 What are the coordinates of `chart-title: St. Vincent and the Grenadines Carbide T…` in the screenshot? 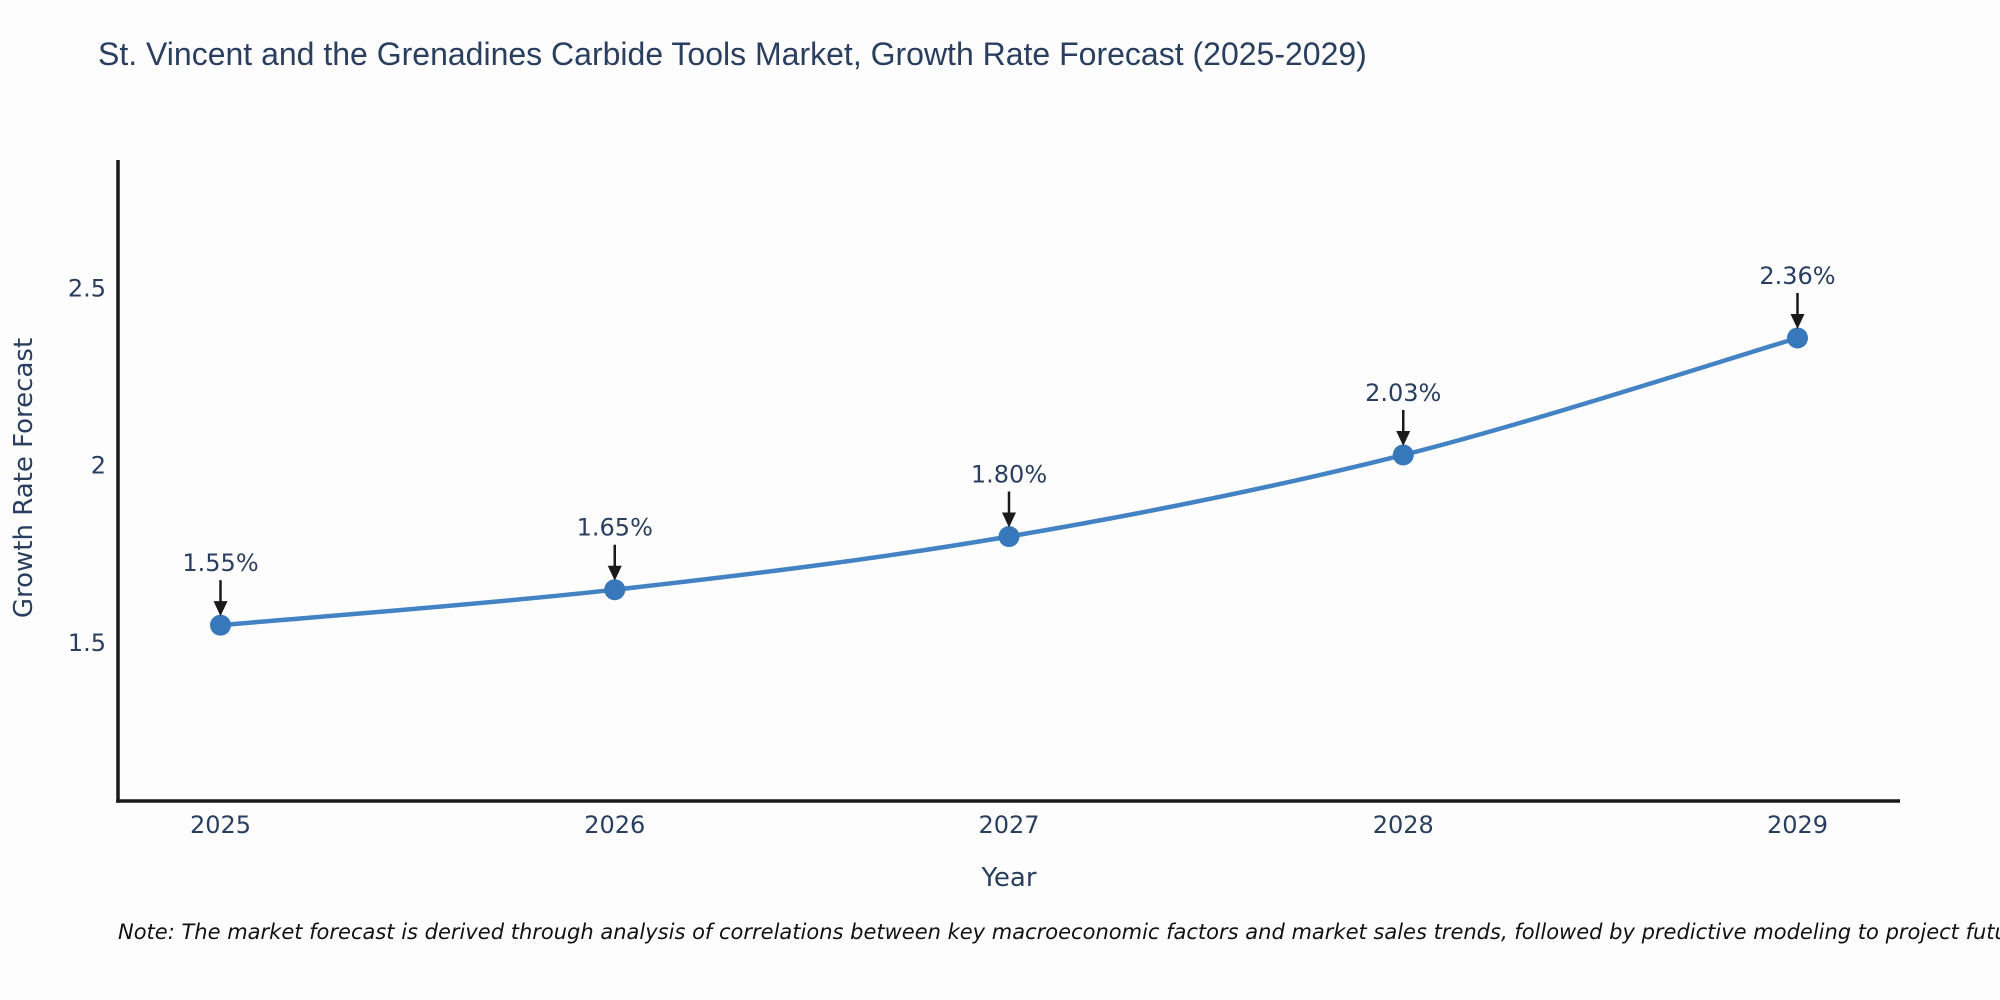 It's located at (732, 54).